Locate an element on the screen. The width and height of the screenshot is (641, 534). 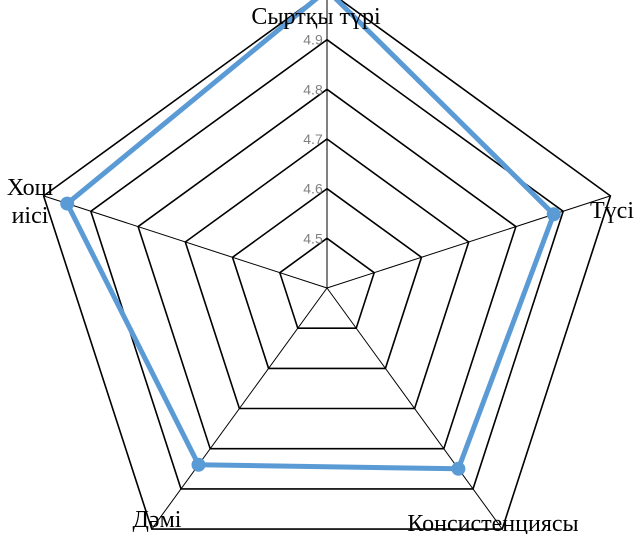
tick-label: 4.9 is located at coordinates (313, 40).